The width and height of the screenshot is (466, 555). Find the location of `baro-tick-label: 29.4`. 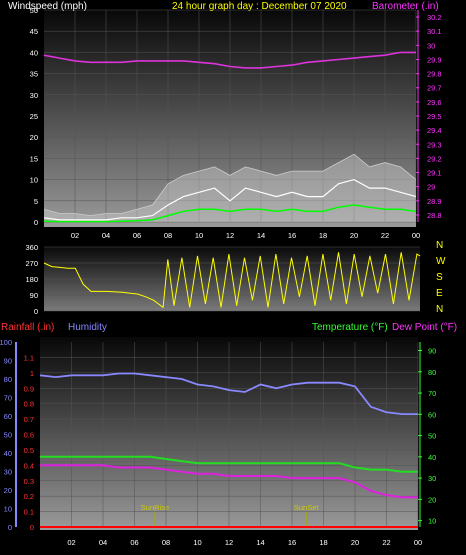

baro-tick-label: 29.4 is located at coordinates (434, 130).